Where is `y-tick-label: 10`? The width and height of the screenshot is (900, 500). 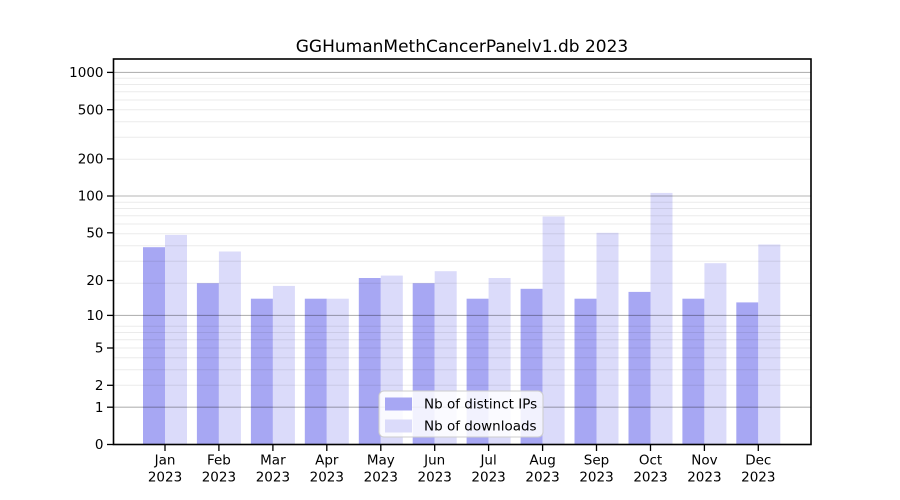
y-tick-label: 10 is located at coordinates (94, 316).